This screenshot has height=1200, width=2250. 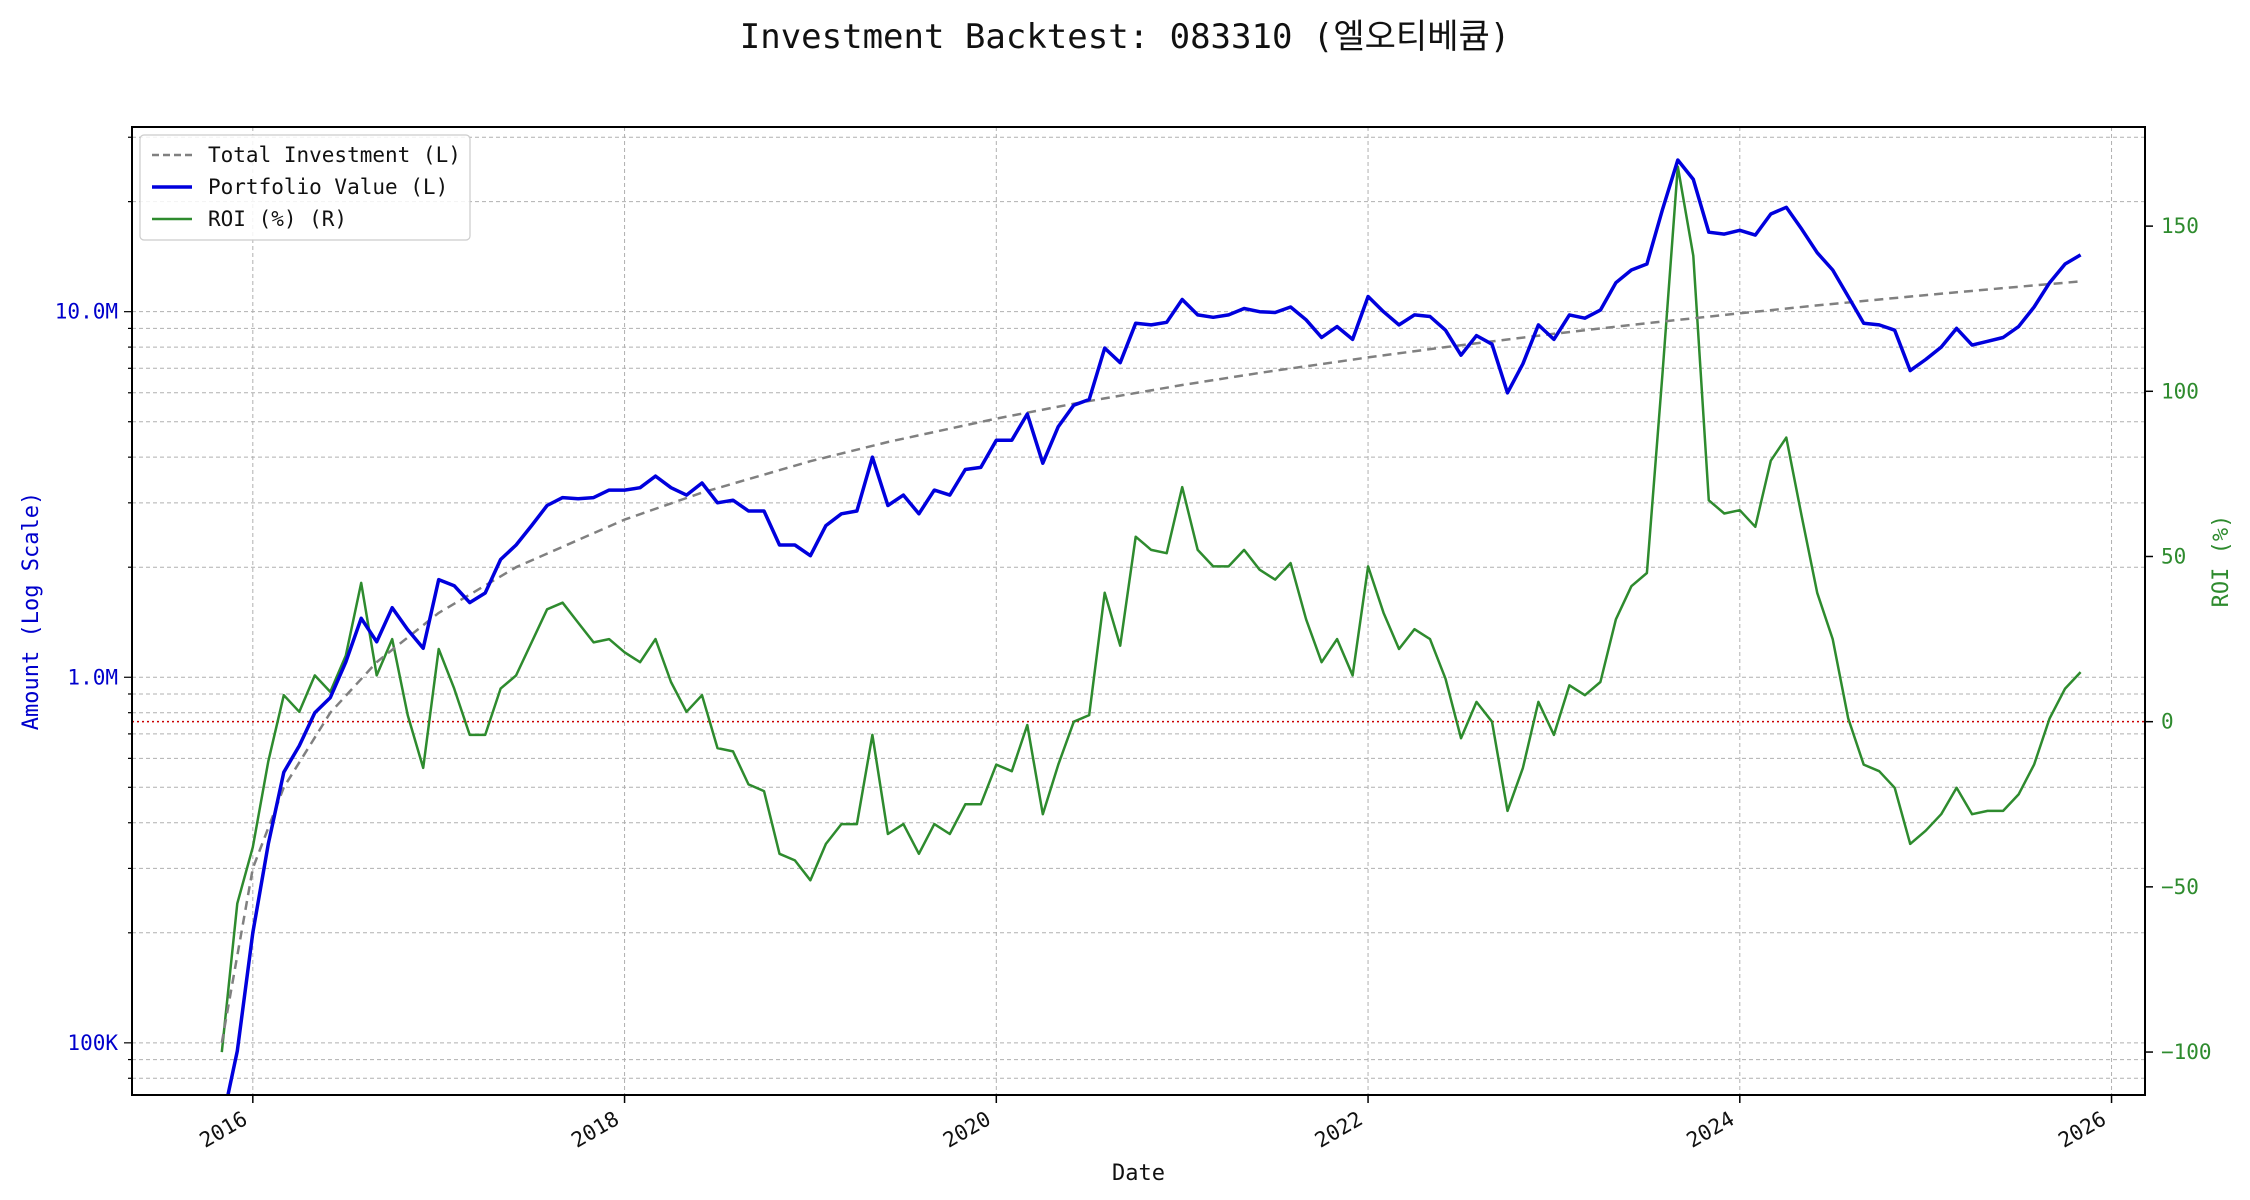 What do you see at coordinates (2180, 887) in the screenshot?
I see `y-right-tick-label: −50` at bounding box center [2180, 887].